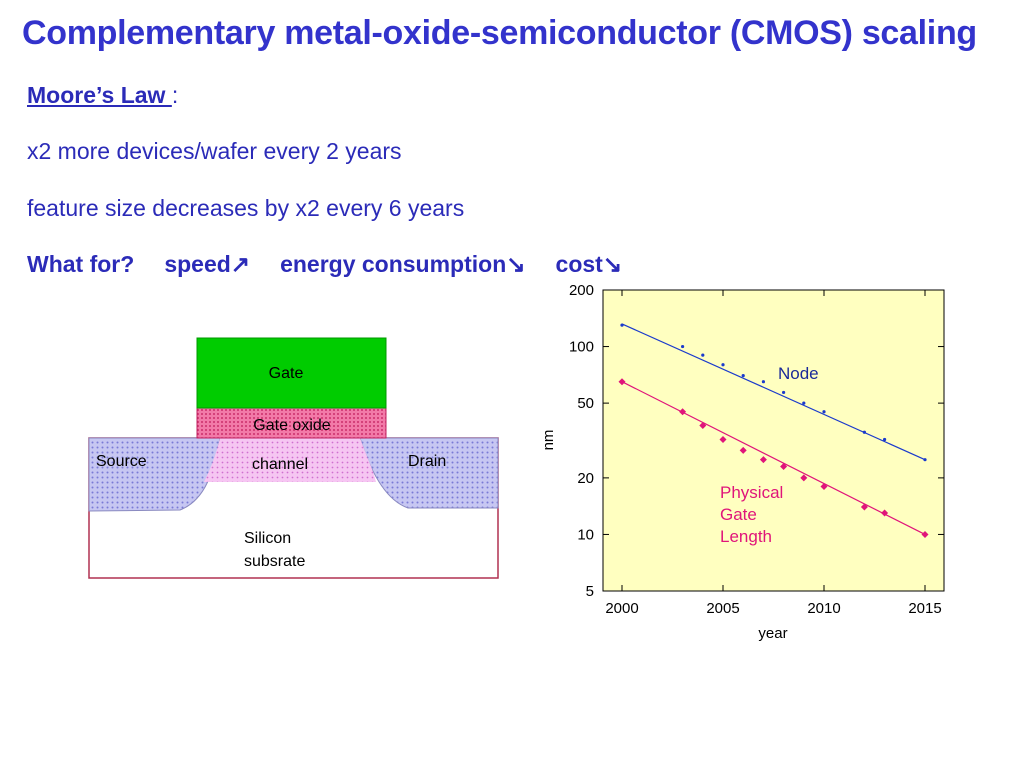  What do you see at coordinates (291, 425) in the screenshot?
I see `gate-oxide-label: Gate oxide` at bounding box center [291, 425].